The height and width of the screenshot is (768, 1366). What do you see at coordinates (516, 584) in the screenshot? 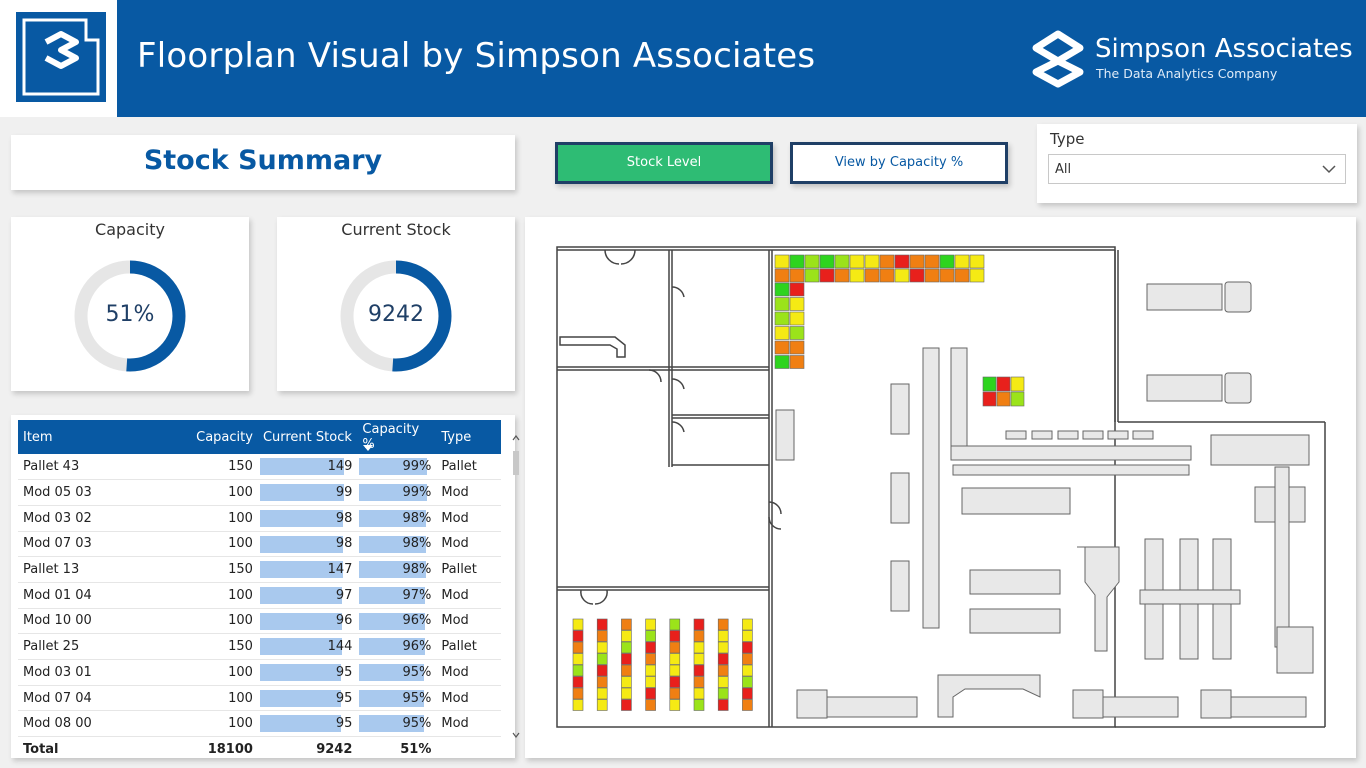
I see `table-scrollbar` at bounding box center [516, 584].